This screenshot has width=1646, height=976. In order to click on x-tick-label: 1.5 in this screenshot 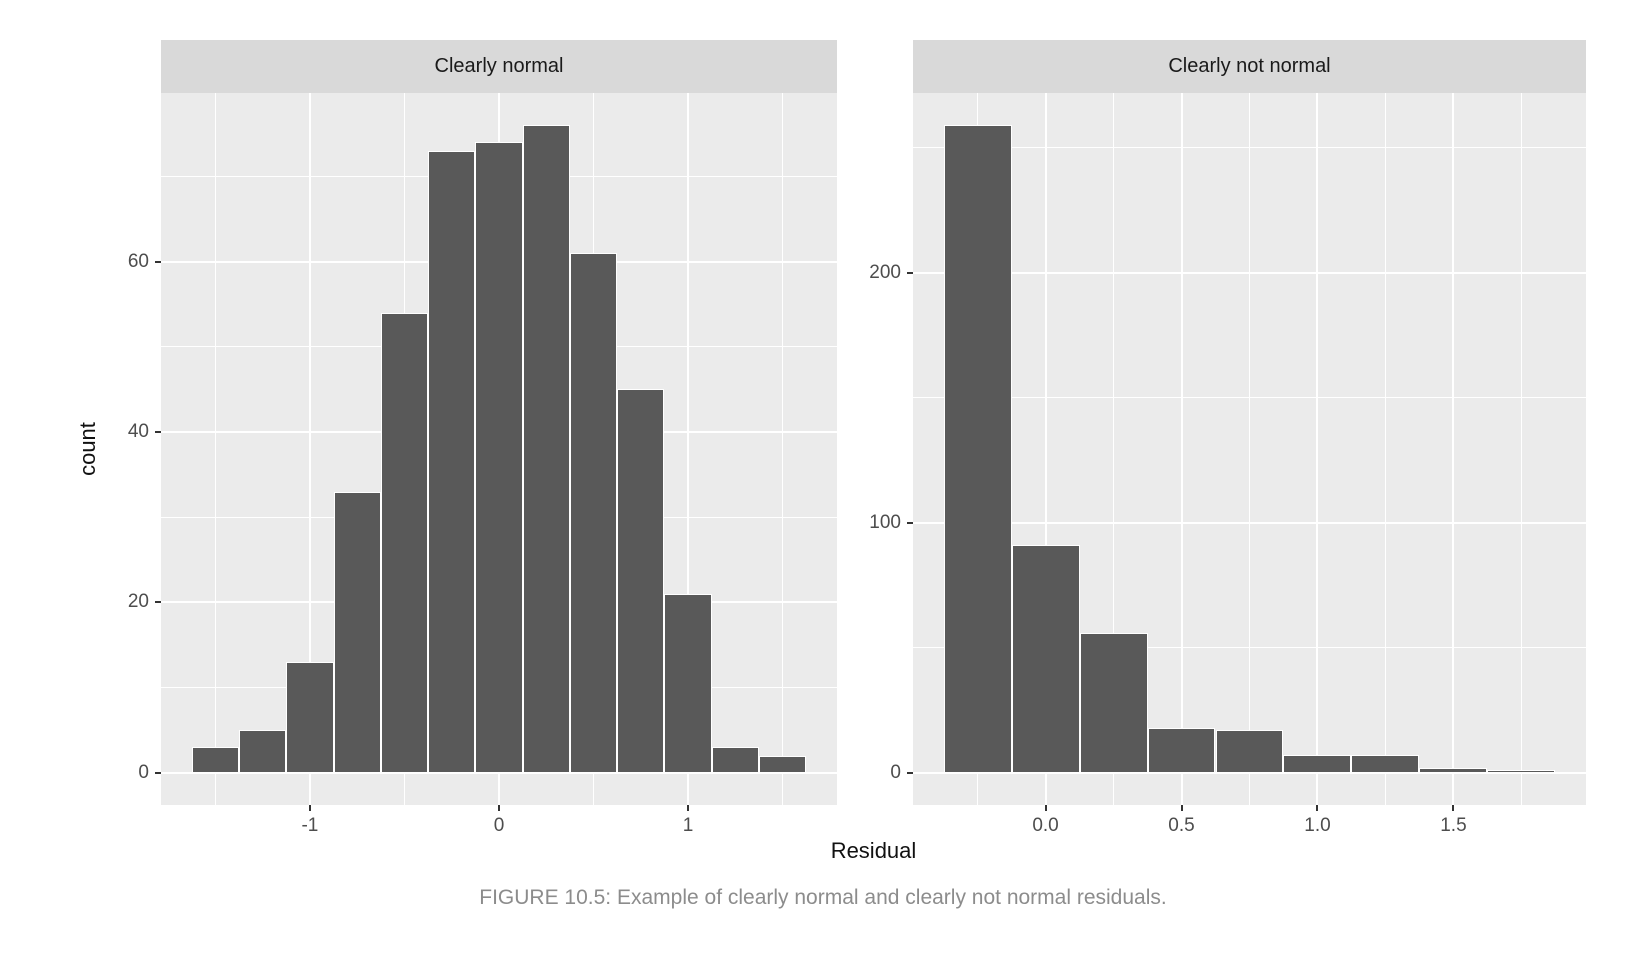, I will do `click(1453, 825)`.